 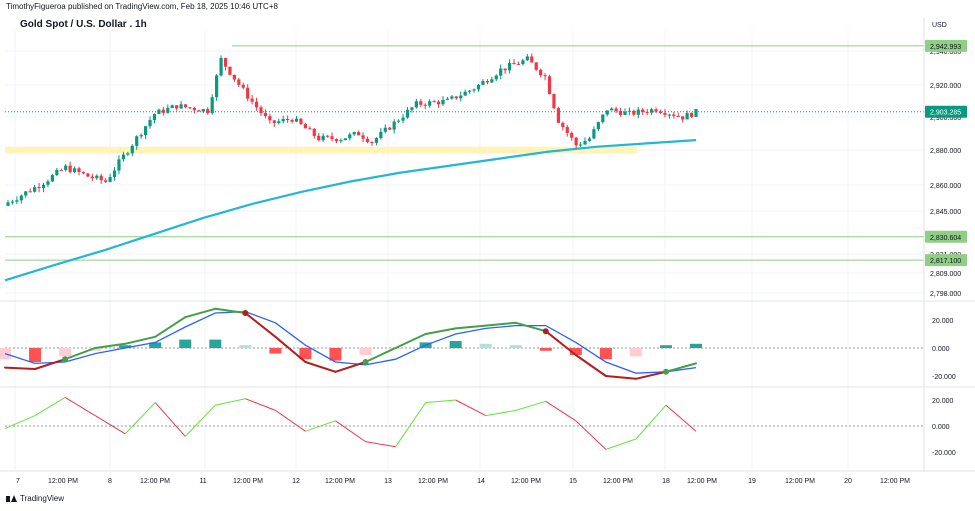 I want to click on oscillator-pane, so click(x=462, y=343).